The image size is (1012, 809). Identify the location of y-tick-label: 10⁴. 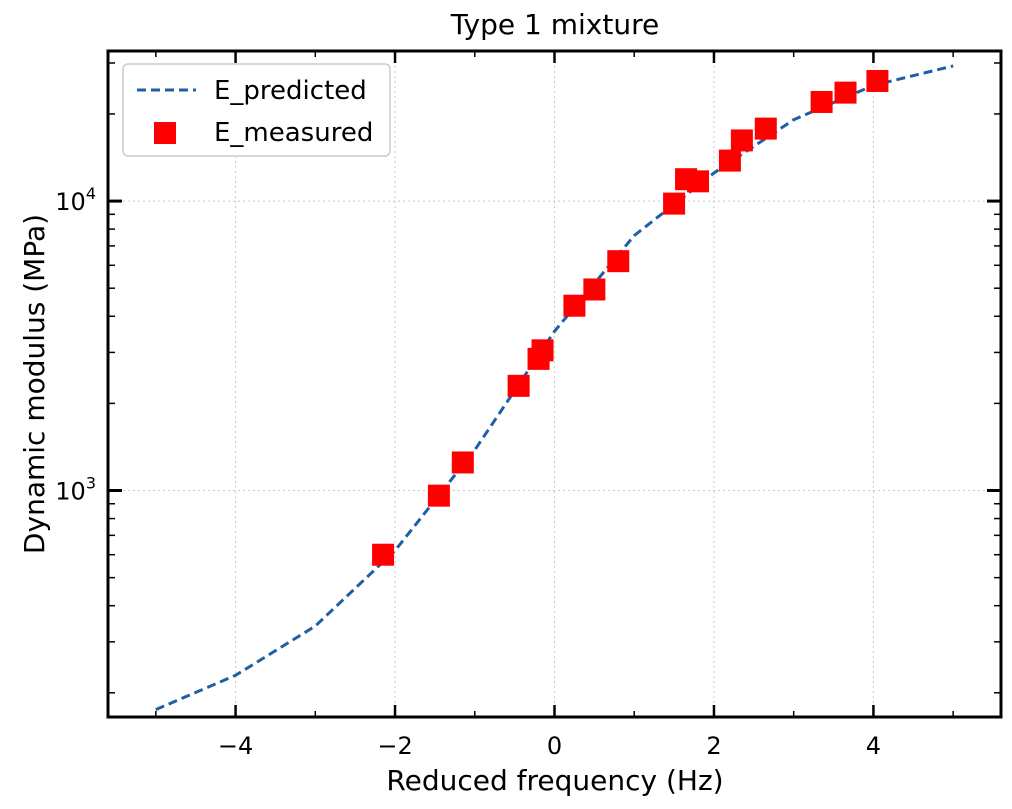
(75, 200).